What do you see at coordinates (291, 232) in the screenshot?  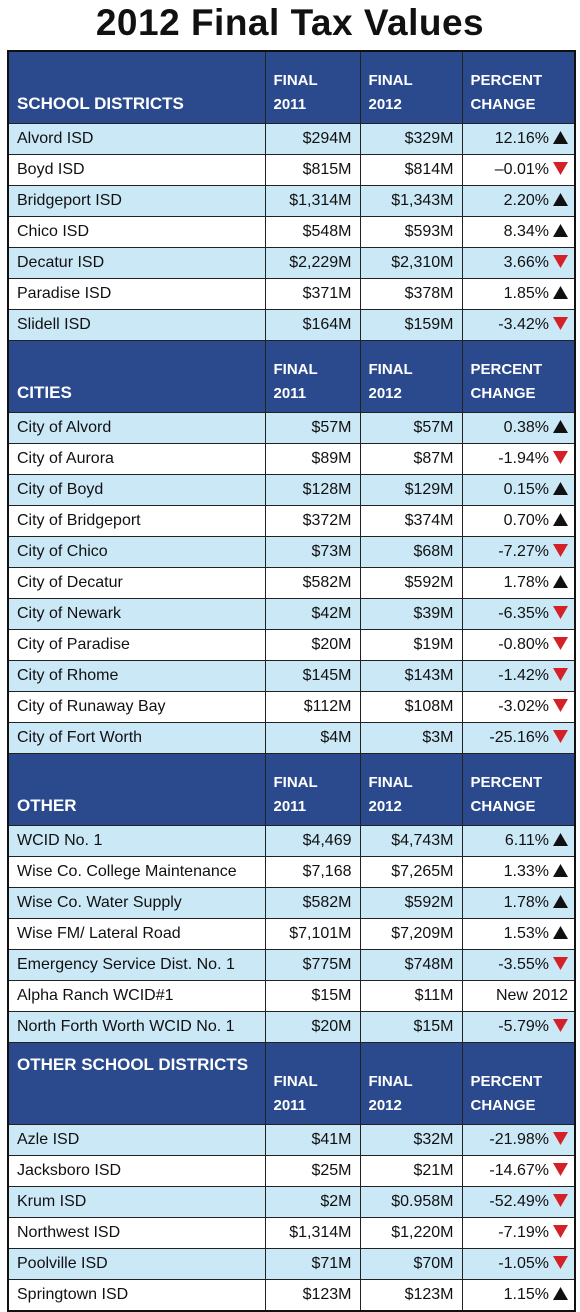 I see `data-row: Chico ISD $548M $593M 8.34%` at bounding box center [291, 232].